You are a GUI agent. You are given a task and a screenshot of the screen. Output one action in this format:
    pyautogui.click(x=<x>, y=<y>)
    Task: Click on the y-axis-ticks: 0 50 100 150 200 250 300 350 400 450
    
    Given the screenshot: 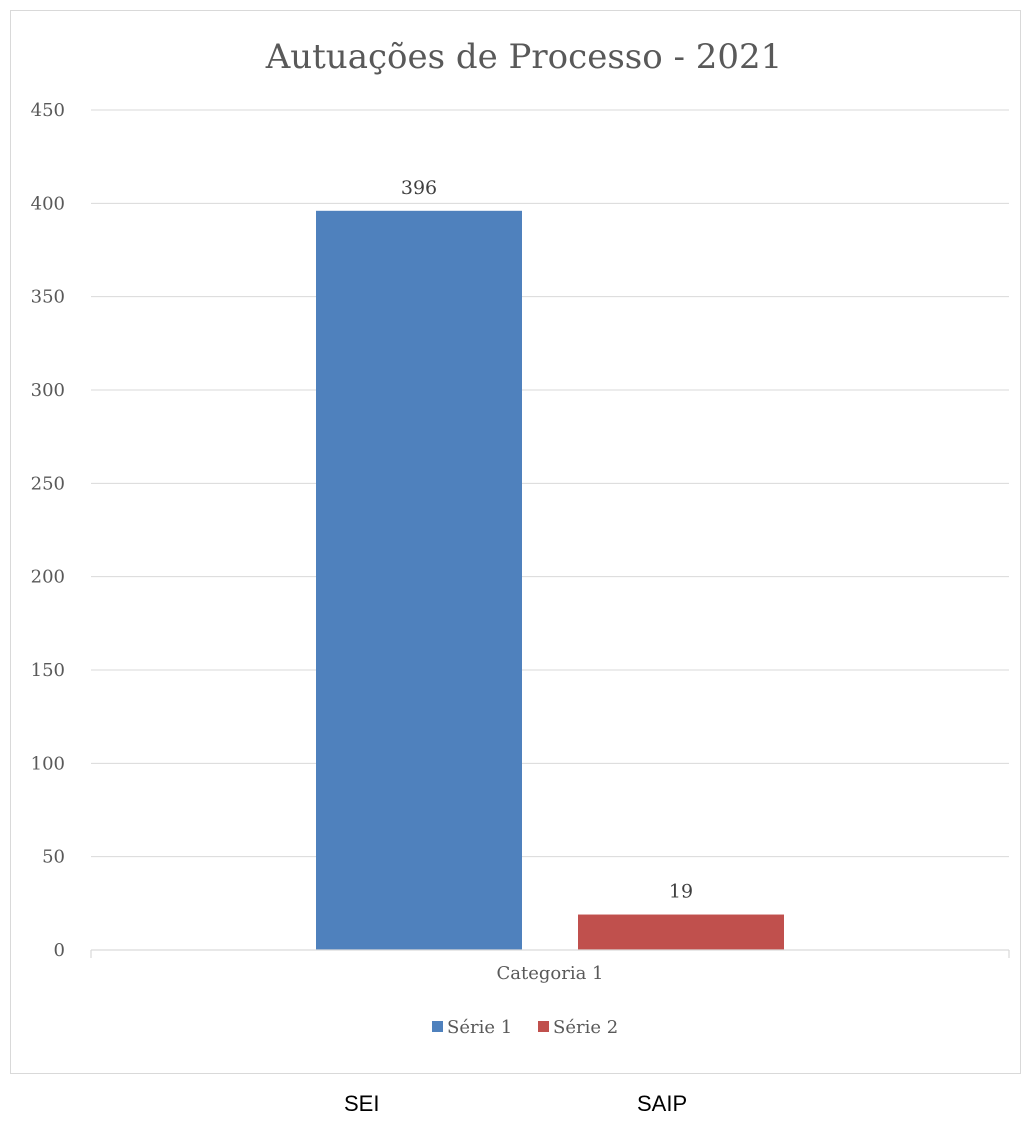 What is the action you would take?
    pyautogui.click(x=48, y=530)
    